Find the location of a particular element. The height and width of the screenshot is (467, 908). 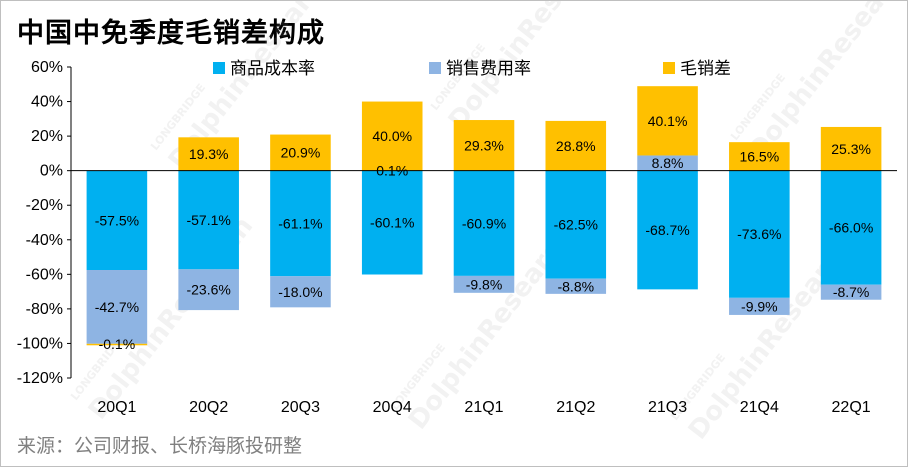

x-tick-label: 22Q1 is located at coordinates (851, 407).